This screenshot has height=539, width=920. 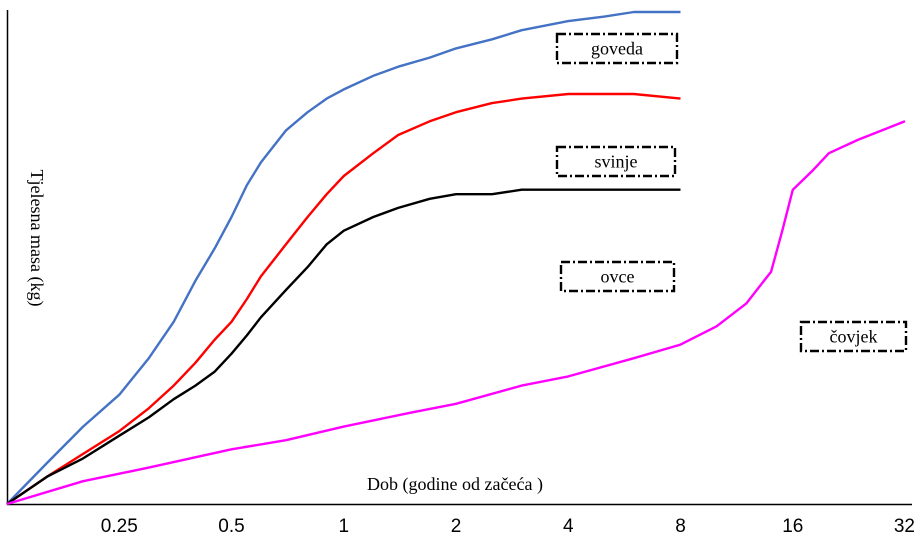 I want to click on x-tick-label-1: 0.25, so click(x=119, y=526).